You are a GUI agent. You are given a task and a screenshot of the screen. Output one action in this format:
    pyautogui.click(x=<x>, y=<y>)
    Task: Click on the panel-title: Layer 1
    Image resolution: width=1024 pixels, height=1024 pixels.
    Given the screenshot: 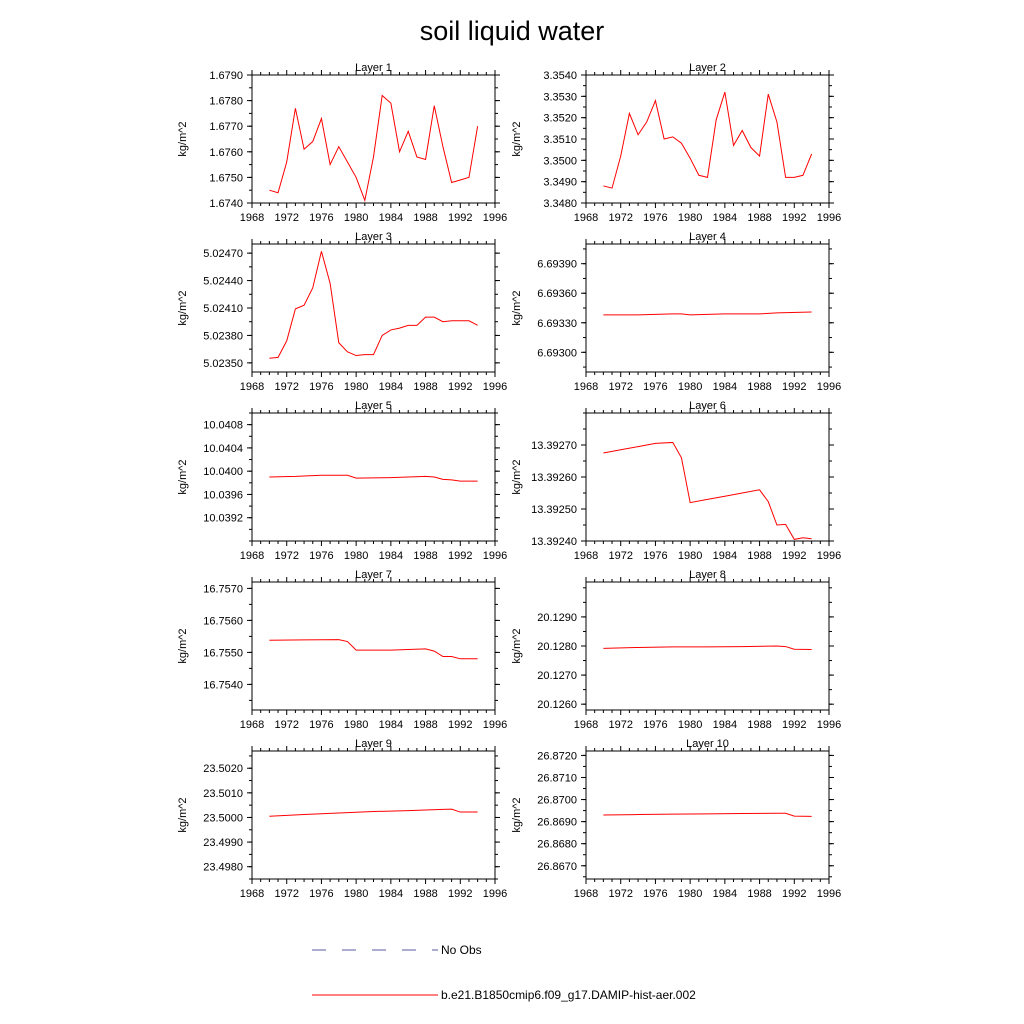 What is the action you would take?
    pyautogui.click(x=373, y=68)
    